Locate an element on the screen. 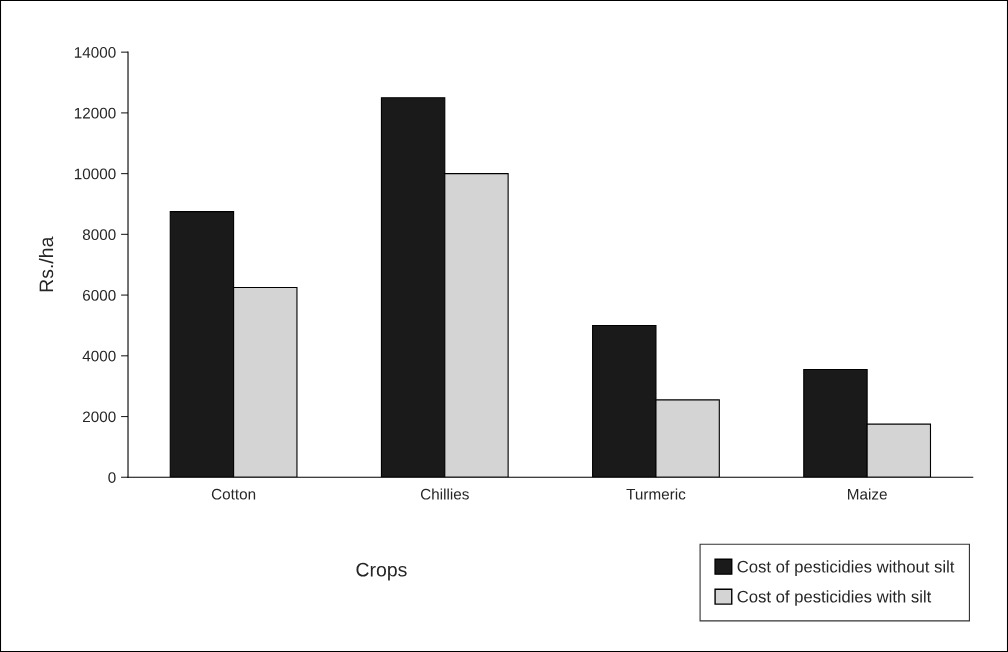 The width and height of the screenshot is (1008, 652). x-tick-label: Turmeric is located at coordinates (656, 494).